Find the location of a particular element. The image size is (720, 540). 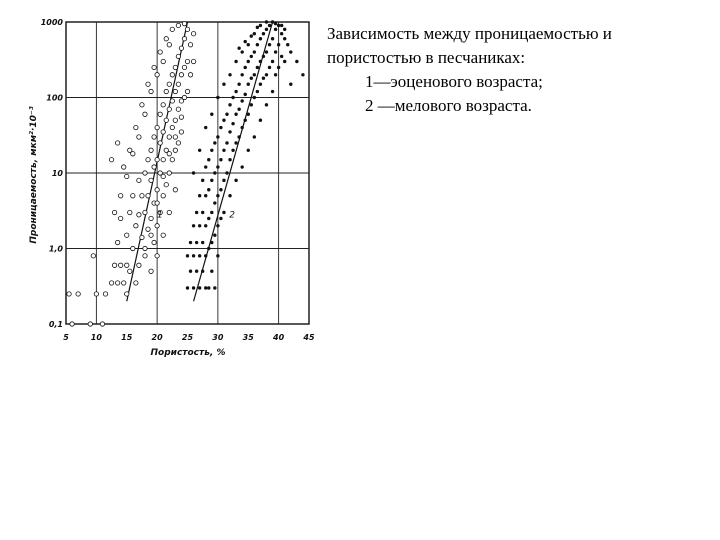

x-tick-label: 45 is located at coordinates (308, 337).